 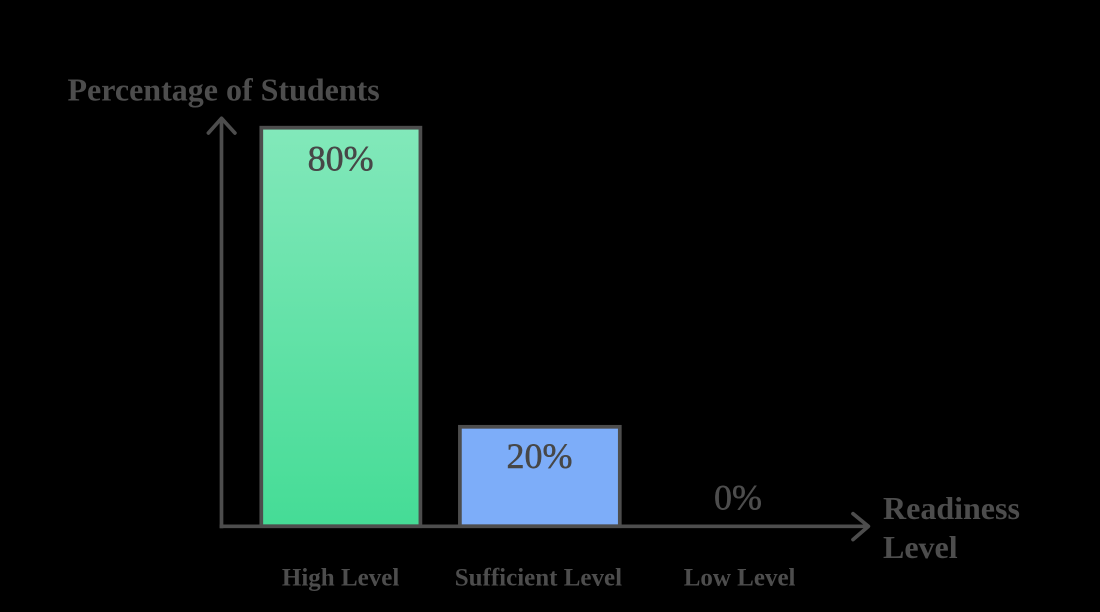 I want to click on svg-text: Level, so click(x=920, y=547).